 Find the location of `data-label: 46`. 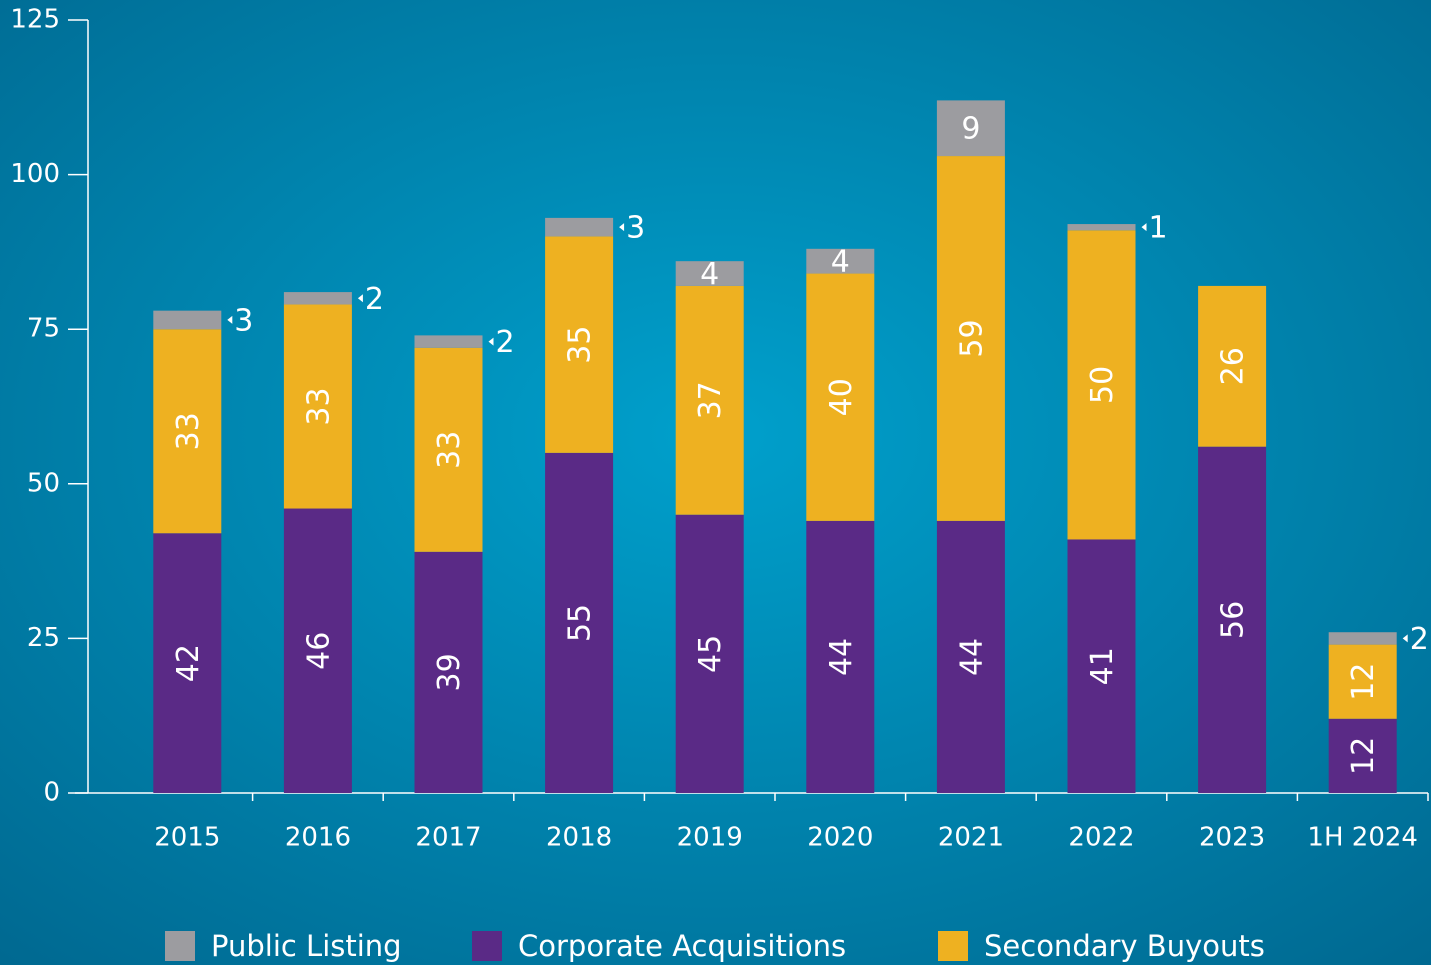

data-label: 46 is located at coordinates (318, 651).